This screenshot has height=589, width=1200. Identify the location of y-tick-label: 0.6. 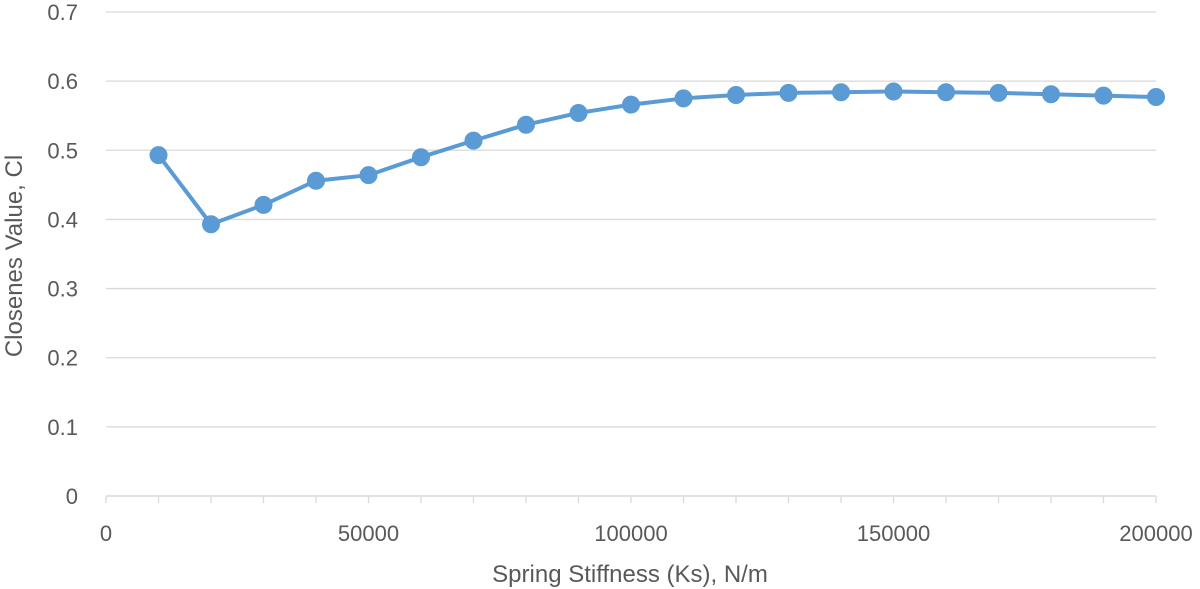
(62, 81).